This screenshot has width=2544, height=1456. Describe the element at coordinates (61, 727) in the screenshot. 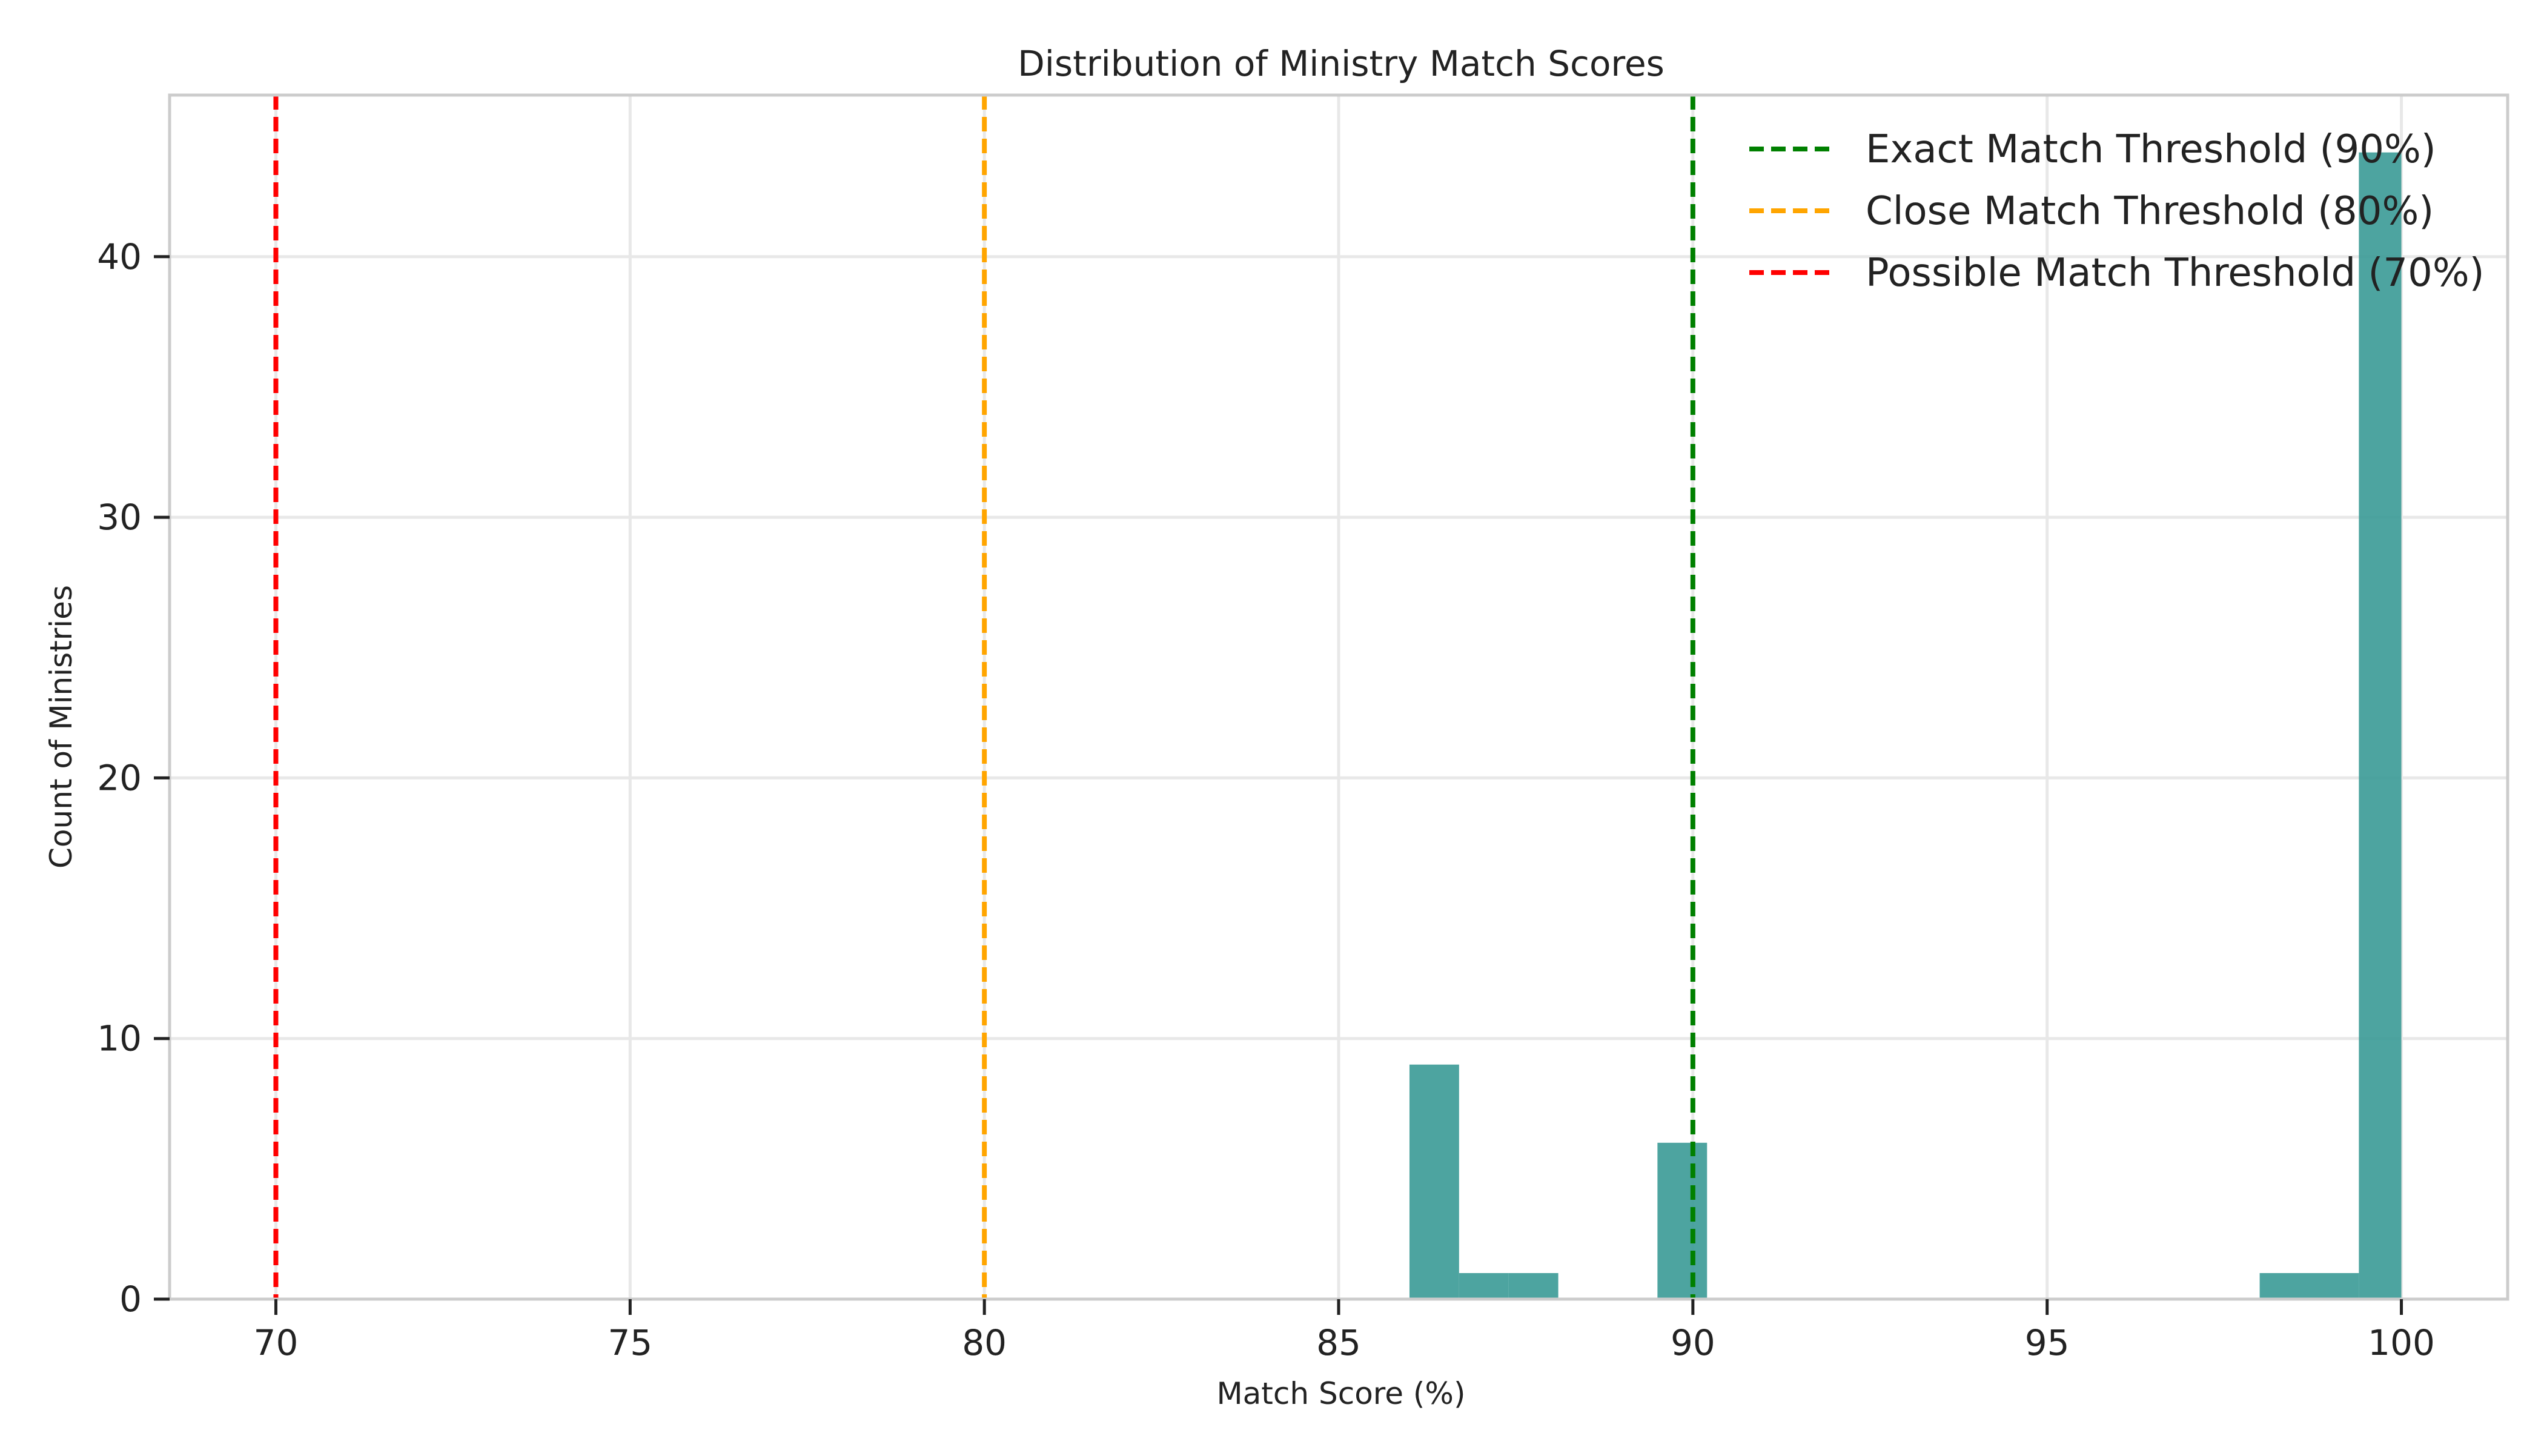

I see `y-axis-label: Count of Ministries` at that location.